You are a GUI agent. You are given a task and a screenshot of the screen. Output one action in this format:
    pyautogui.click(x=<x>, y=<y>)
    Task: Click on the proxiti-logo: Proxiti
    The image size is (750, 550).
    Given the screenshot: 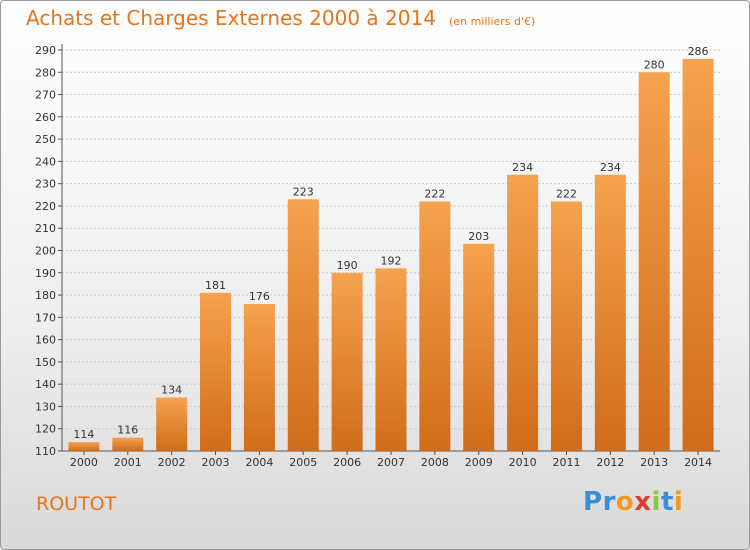 What is the action you would take?
    pyautogui.click(x=633, y=502)
    